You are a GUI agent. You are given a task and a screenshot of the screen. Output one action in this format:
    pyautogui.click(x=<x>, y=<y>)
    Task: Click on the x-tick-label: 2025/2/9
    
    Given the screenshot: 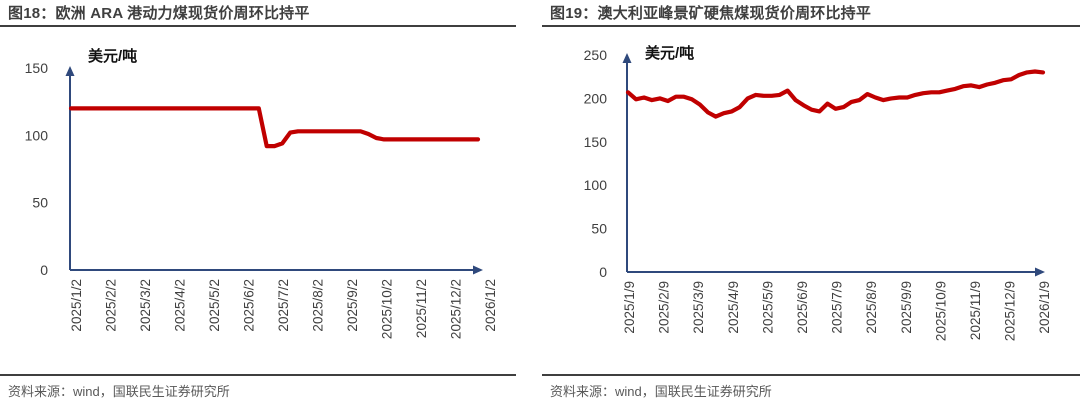 What is the action you would take?
    pyautogui.click(x=664, y=307)
    